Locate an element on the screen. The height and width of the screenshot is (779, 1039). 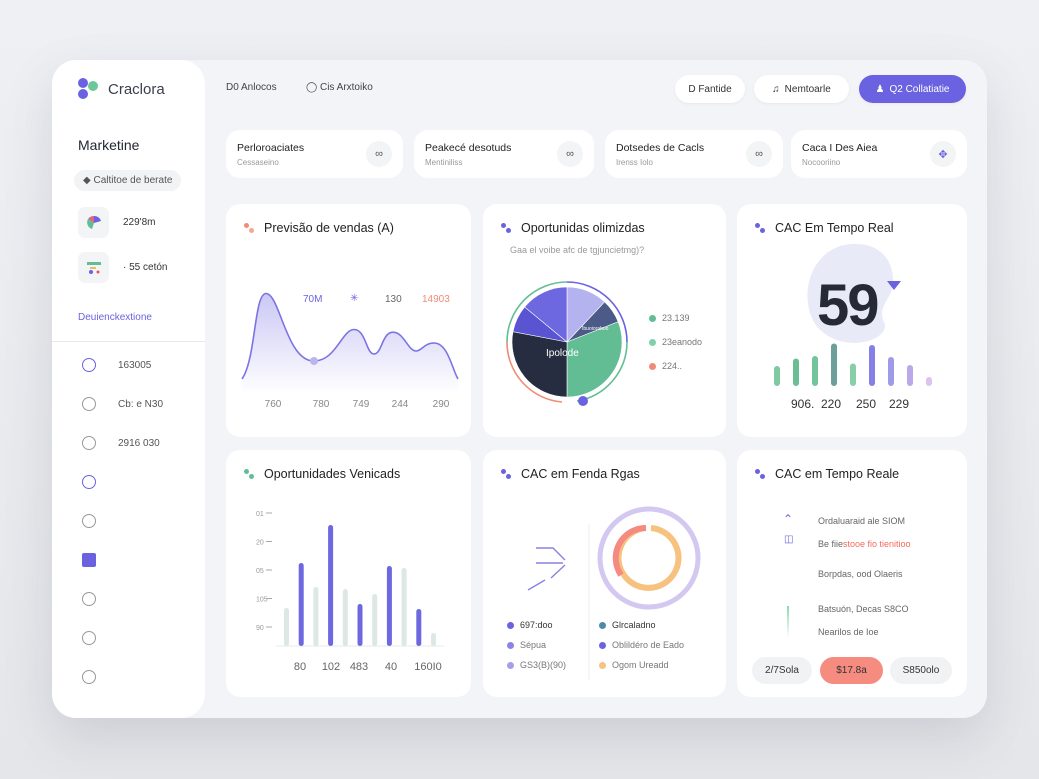
sidebar-nav-item: 163005 is located at coordinates (116, 365).